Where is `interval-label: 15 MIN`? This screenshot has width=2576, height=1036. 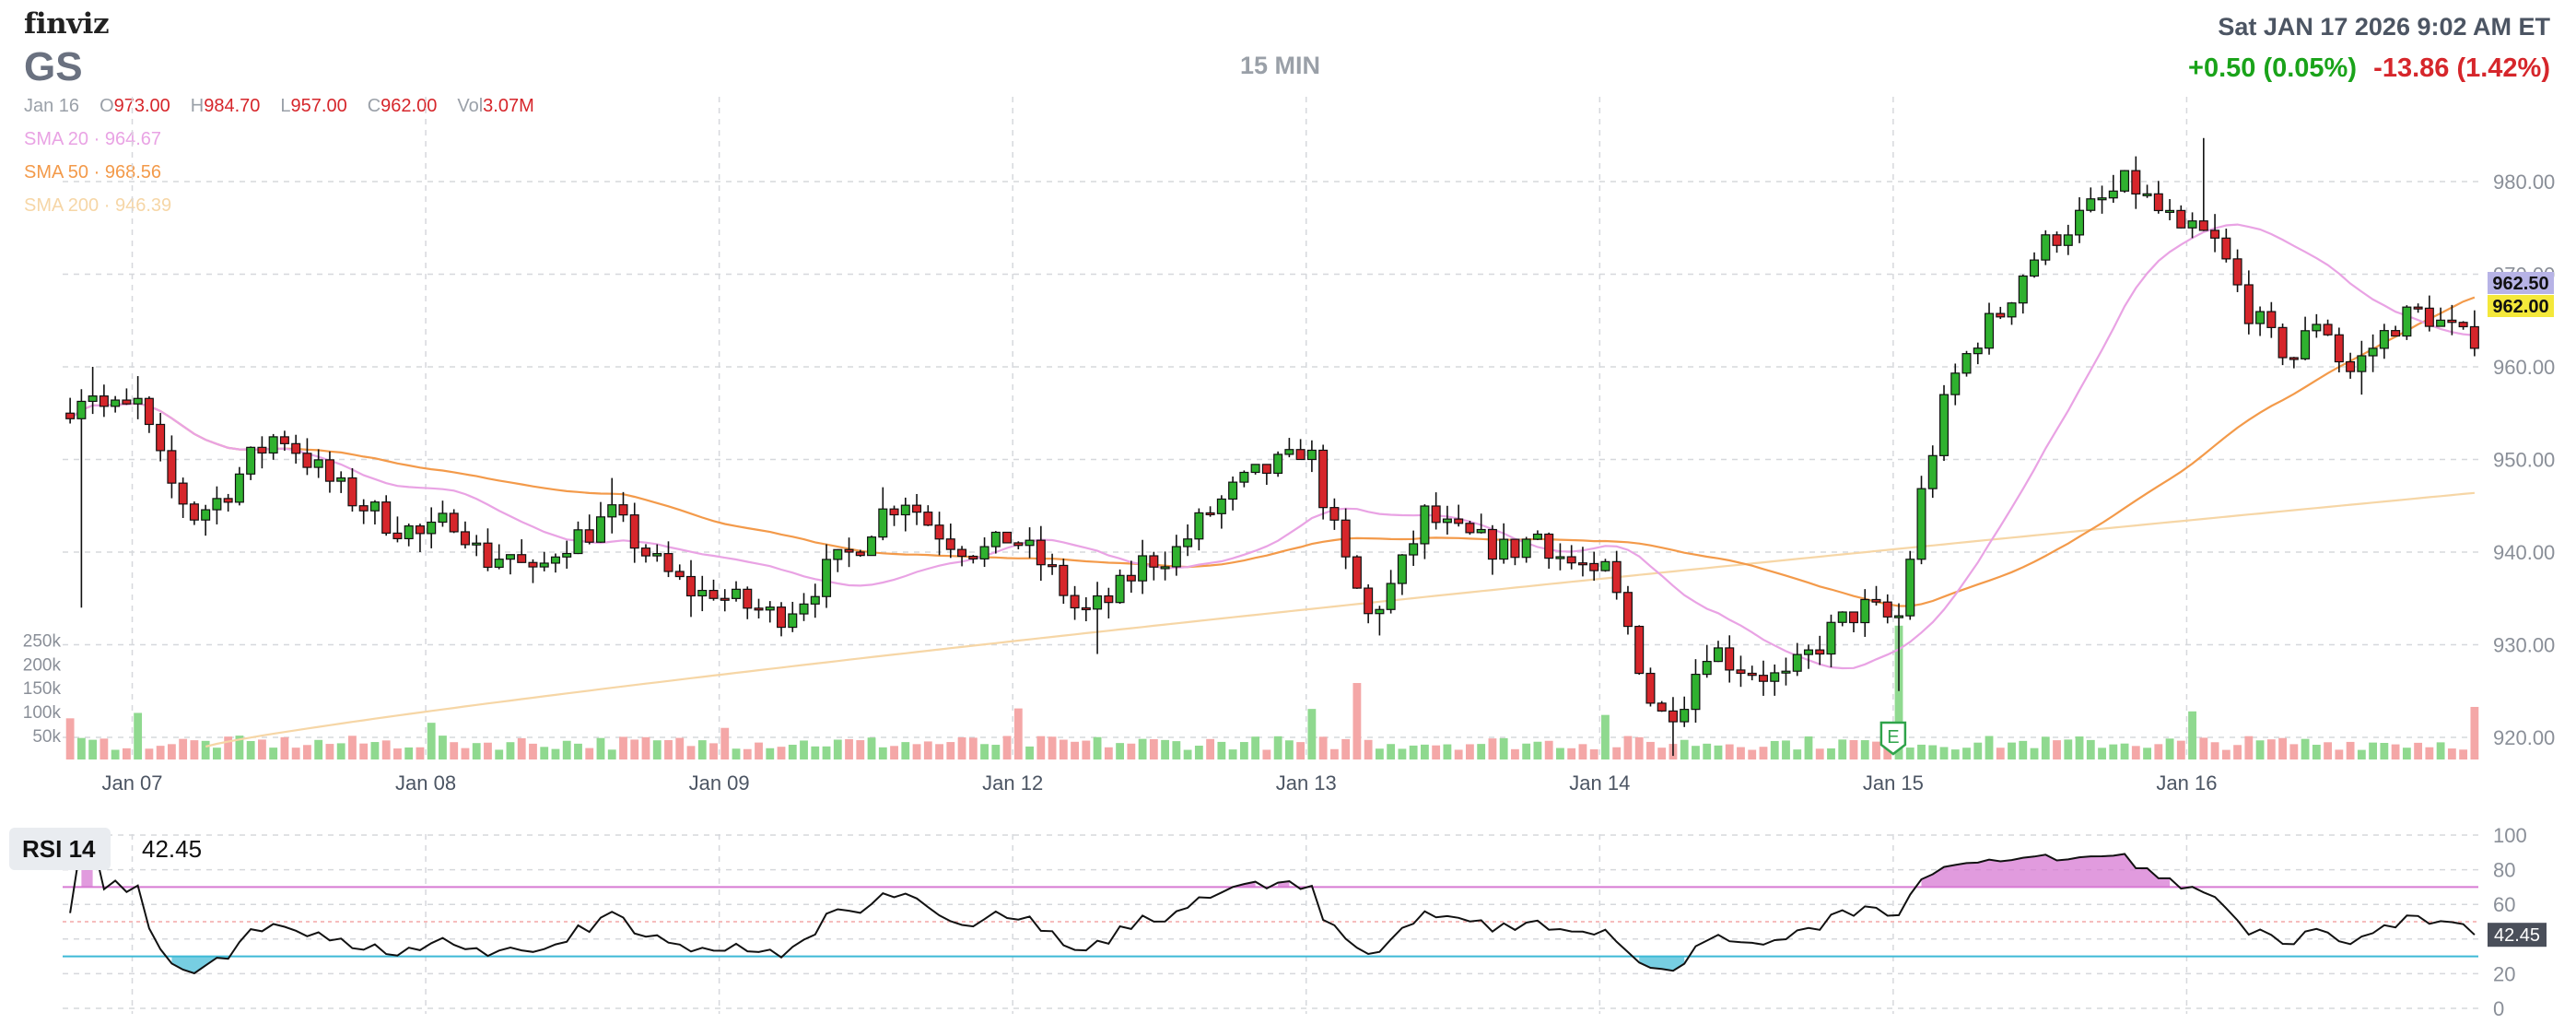 interval-label: 15 MIN is located at coordinates (1280, 65).